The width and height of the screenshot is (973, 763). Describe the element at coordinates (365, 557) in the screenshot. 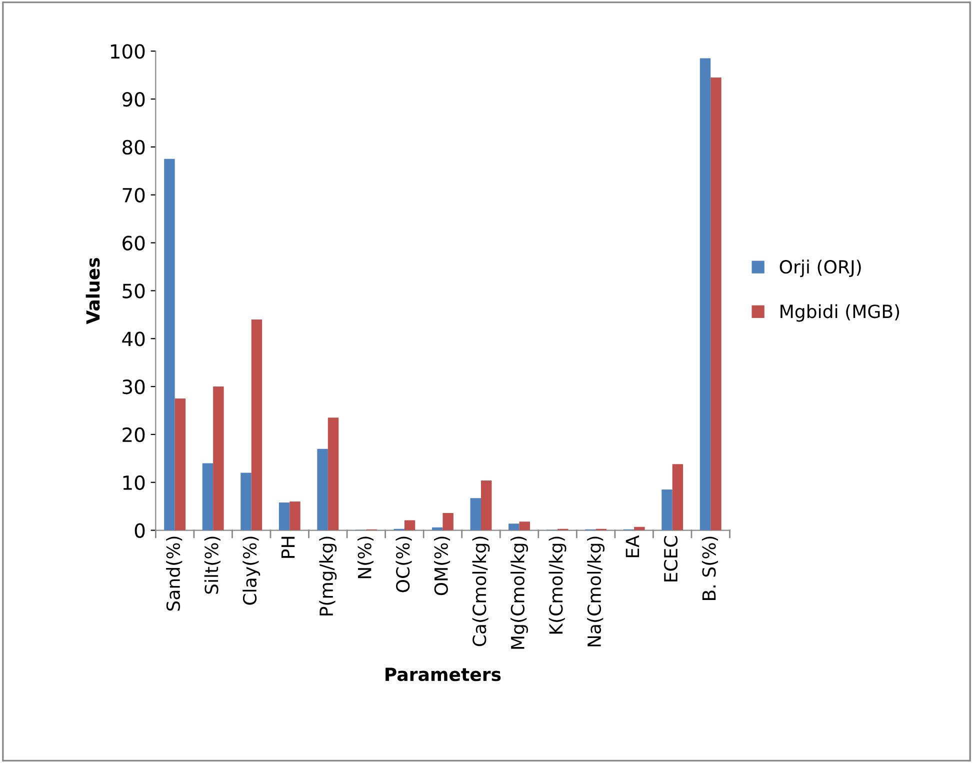

I see `x-tick-label: N(%)` at that location.